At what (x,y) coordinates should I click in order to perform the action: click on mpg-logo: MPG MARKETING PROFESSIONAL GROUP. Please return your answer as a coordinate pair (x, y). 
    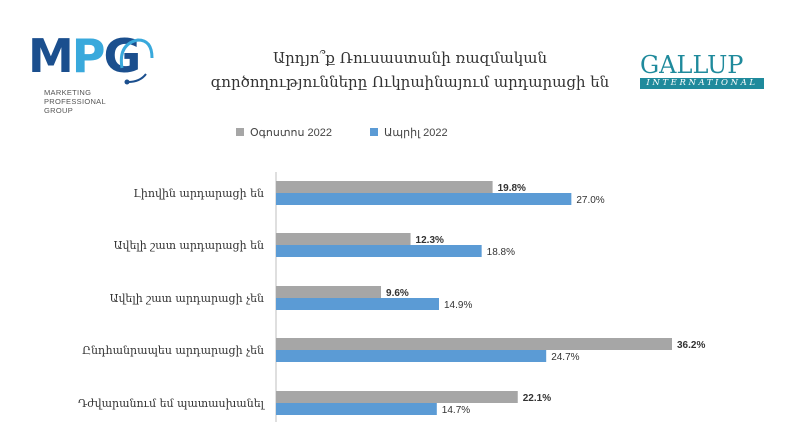
    Looking at the image, I should click on (98, 72).